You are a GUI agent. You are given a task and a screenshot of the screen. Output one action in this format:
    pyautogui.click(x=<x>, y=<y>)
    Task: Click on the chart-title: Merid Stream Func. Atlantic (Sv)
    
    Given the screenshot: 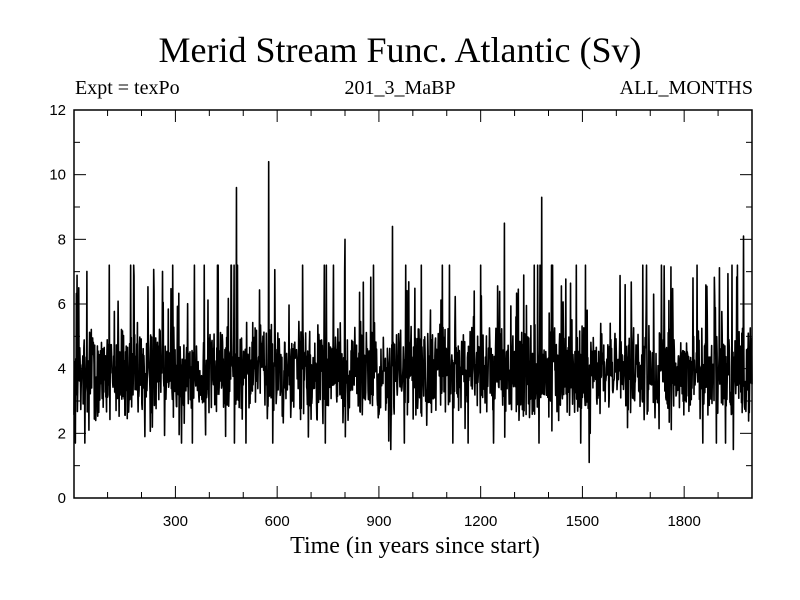 What is the action you would take?
    pyautogui.click(x=400, y=50)
    